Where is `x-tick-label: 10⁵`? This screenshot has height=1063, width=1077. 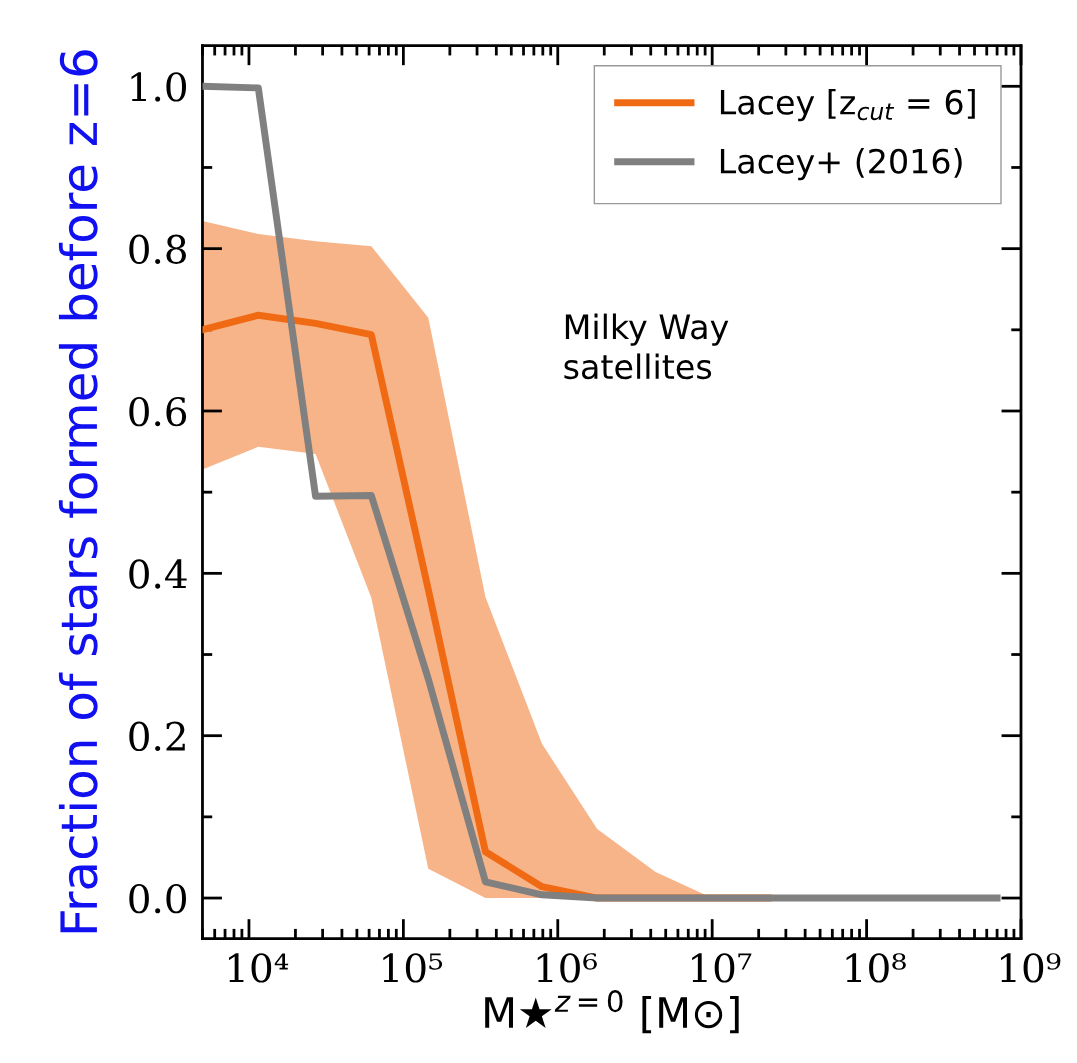
x-tick-label: 10⁵ is located at coordinates (413, 968).